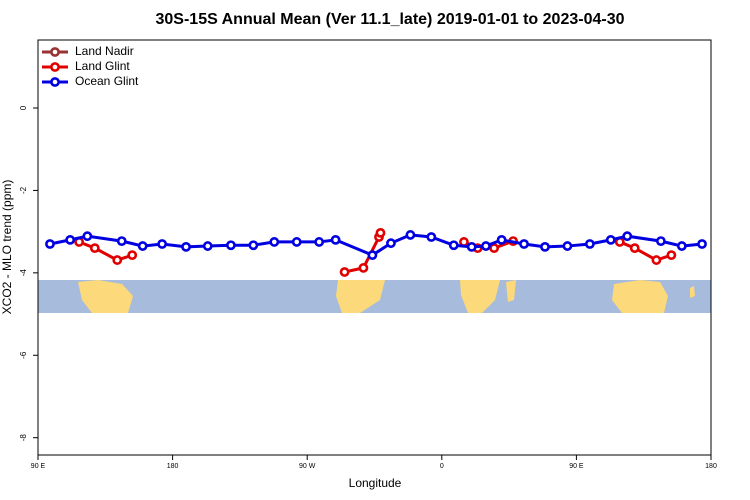  Describe the element at coordinates (23, 355) in the screenshot. I see `y-tick-label: -6` at that location.